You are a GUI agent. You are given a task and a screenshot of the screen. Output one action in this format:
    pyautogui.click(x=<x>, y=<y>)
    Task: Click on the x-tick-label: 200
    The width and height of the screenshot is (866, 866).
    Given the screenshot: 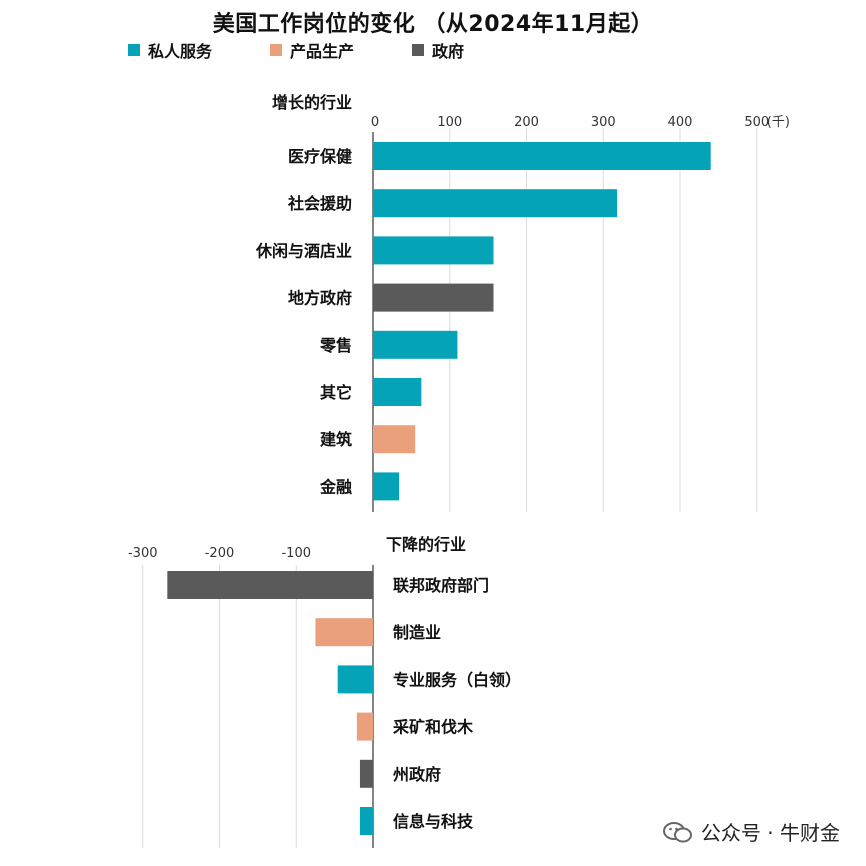 What is the action you would take?
    pyautogui.click(x=526, y=122)
    